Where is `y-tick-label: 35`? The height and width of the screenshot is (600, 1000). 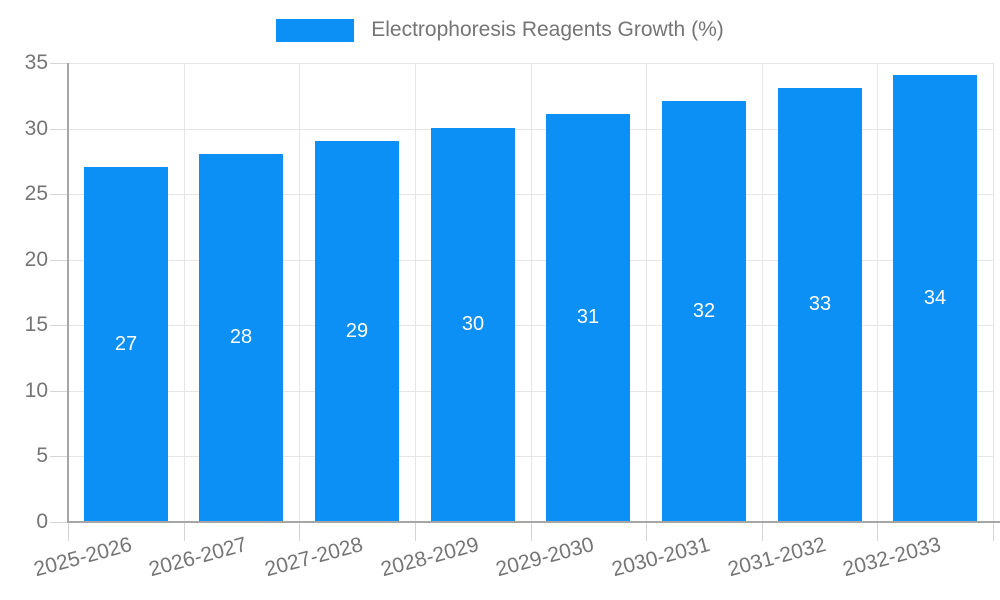
y-tick-label: 35 is located at coordinates (36, 62).